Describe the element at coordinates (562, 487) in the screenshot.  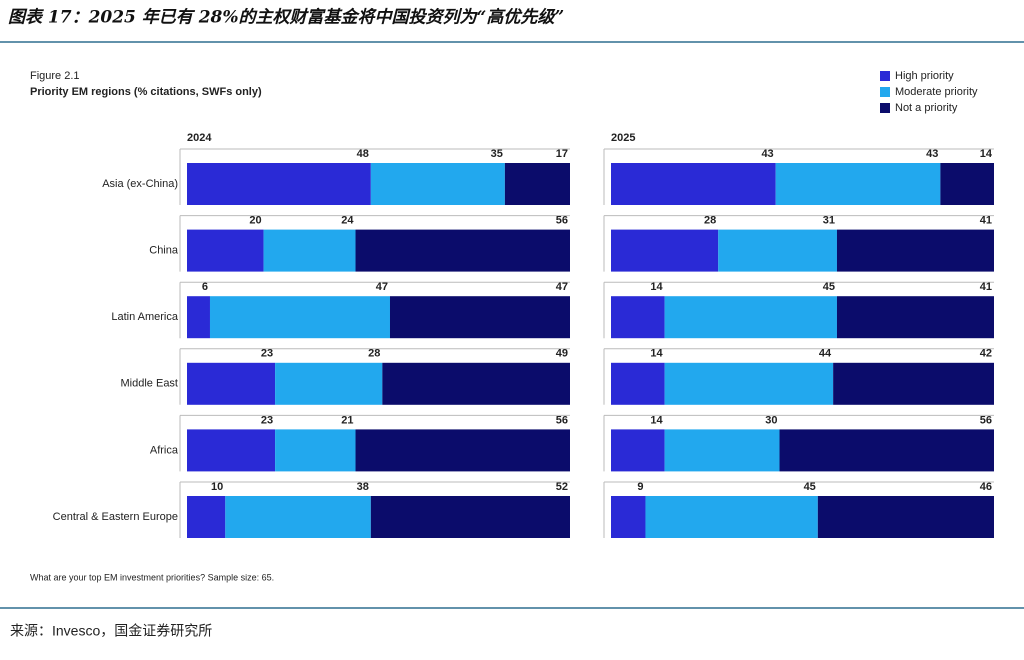
I see `data-label: 52` at that location.